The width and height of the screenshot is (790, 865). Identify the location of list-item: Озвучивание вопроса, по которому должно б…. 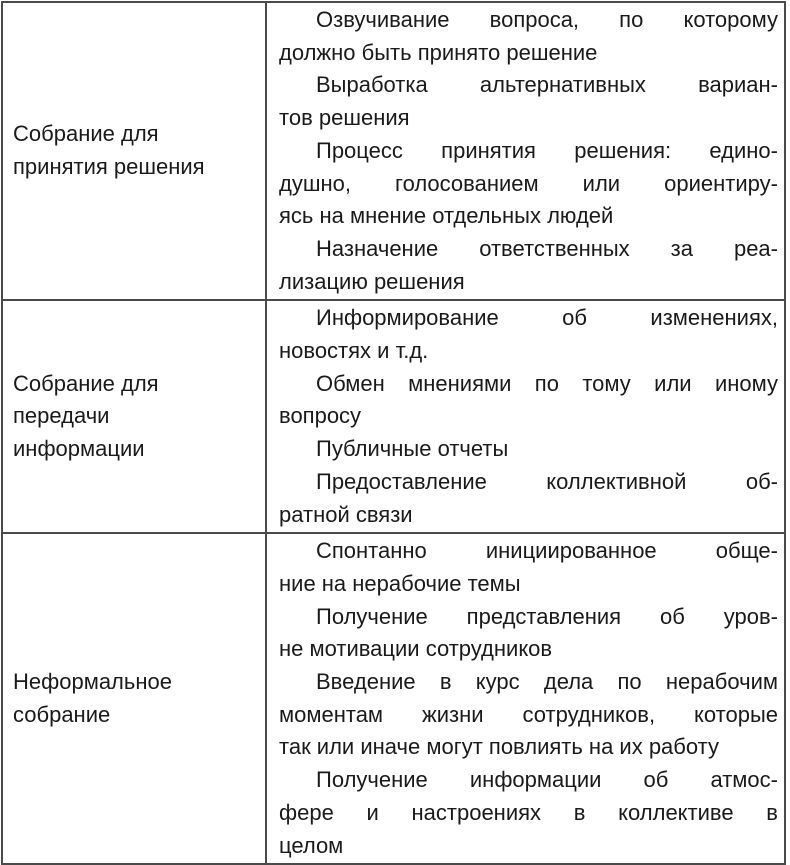
(528, 36).